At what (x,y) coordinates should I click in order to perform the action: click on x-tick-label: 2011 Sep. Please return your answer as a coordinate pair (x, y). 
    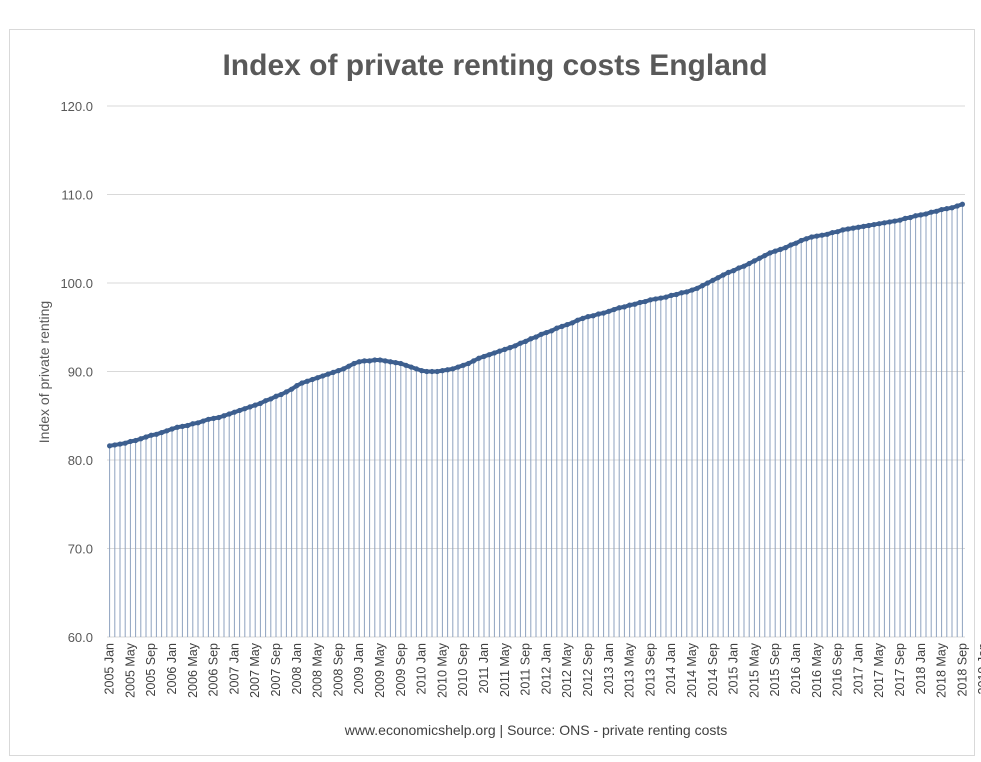
    Looking at the image, I should click on (526, 669).